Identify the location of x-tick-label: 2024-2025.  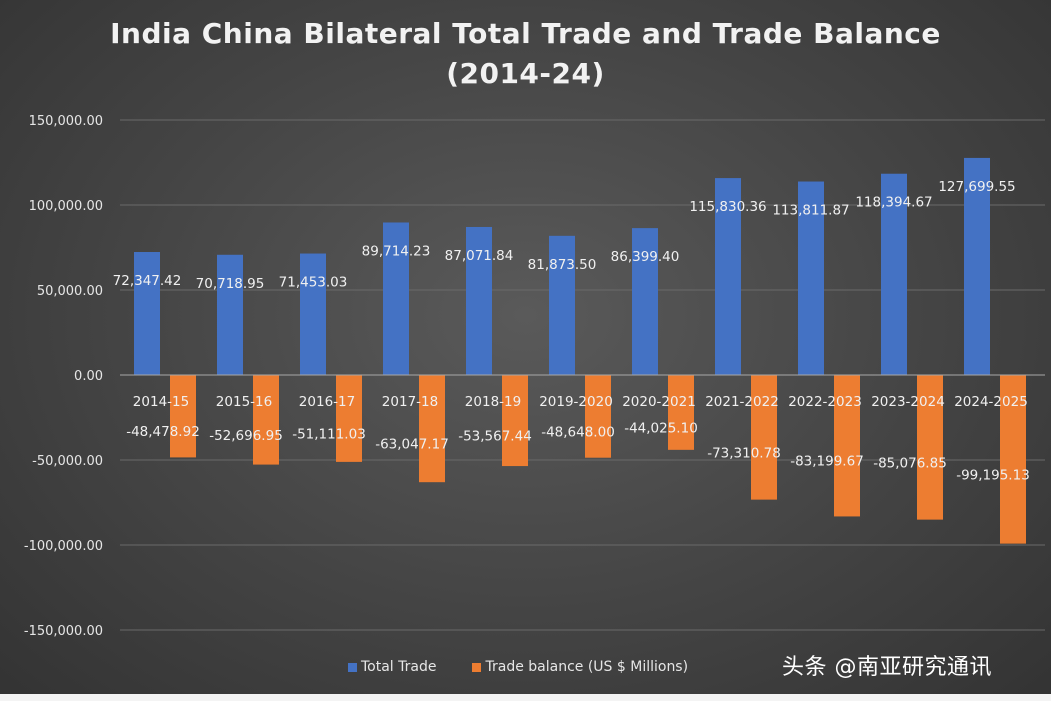
(991, 402).